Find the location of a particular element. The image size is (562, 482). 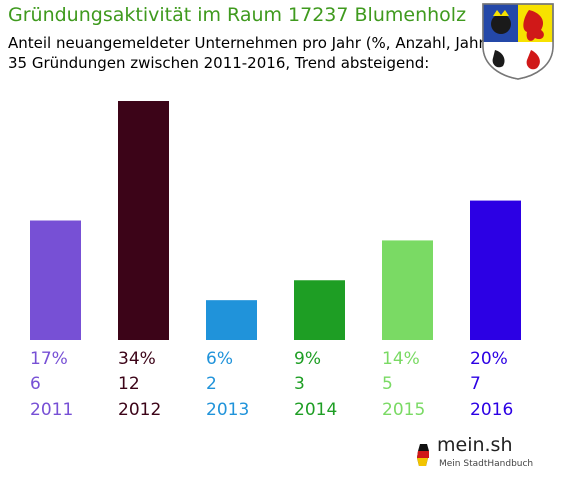

year-label-2011: 2011 is located at coordinates (51, 410).